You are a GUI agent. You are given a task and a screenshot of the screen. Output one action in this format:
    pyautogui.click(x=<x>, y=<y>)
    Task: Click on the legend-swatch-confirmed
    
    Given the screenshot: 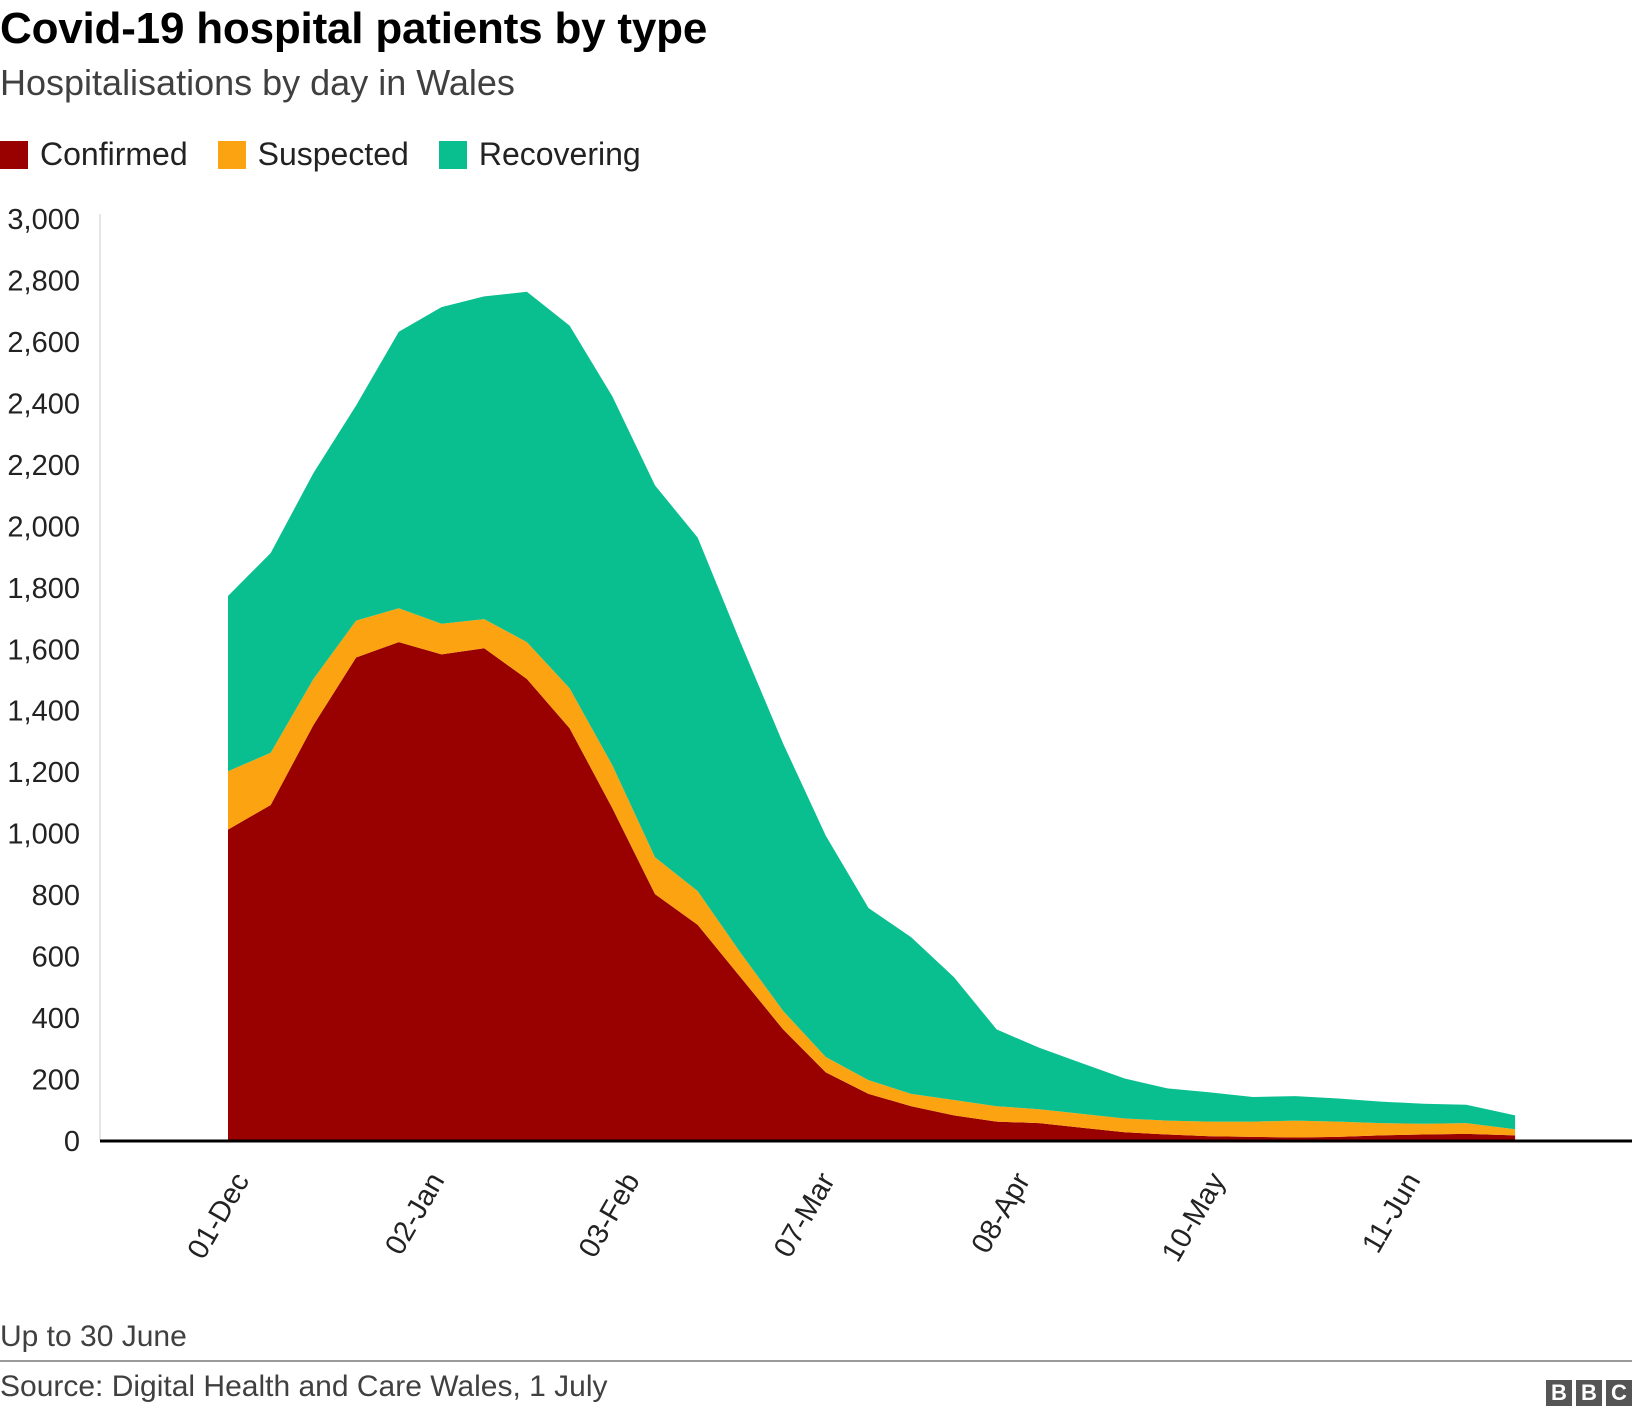 What is the action you would take?
    pyautogui.click(x=14, y=154)
    